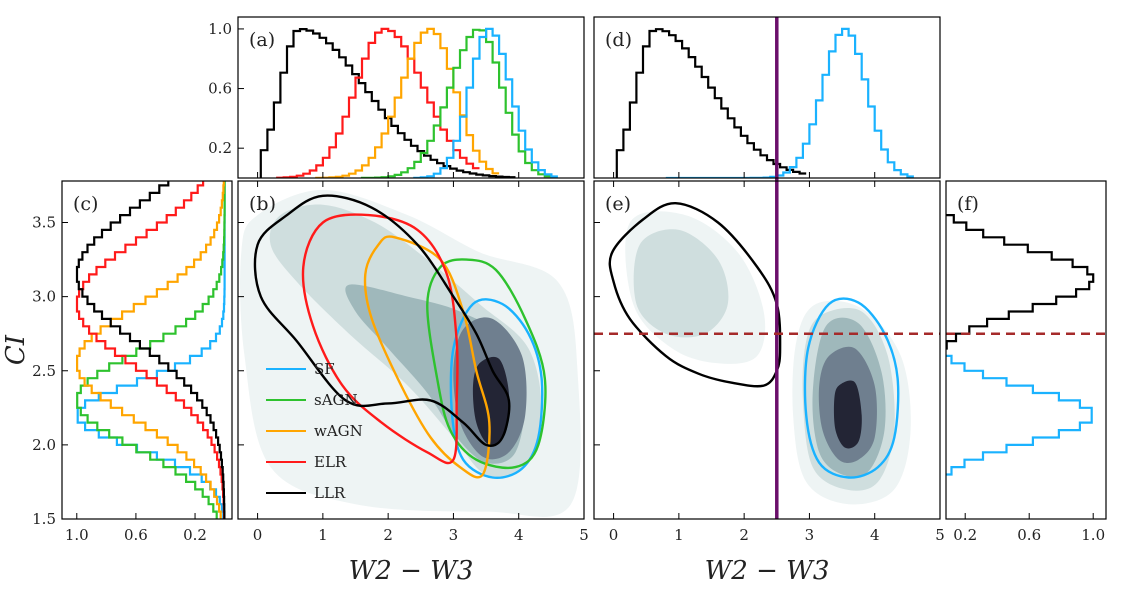  I want to click on panel-label-c: (c), so click(85, 204).